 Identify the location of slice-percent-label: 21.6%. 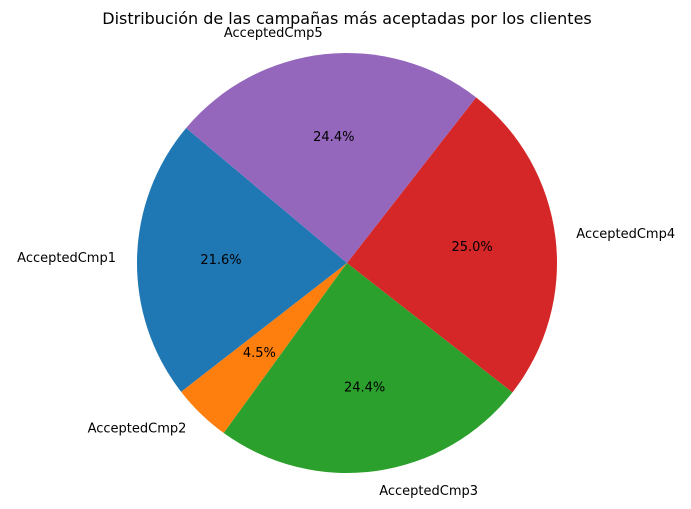
(220, 260).